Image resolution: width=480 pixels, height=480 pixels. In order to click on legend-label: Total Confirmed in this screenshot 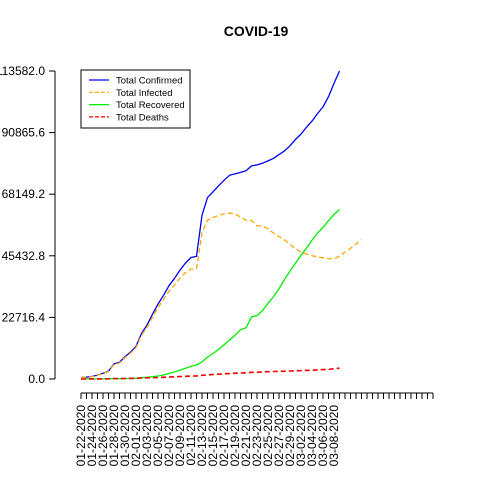, I will do `click(149, 81)`.